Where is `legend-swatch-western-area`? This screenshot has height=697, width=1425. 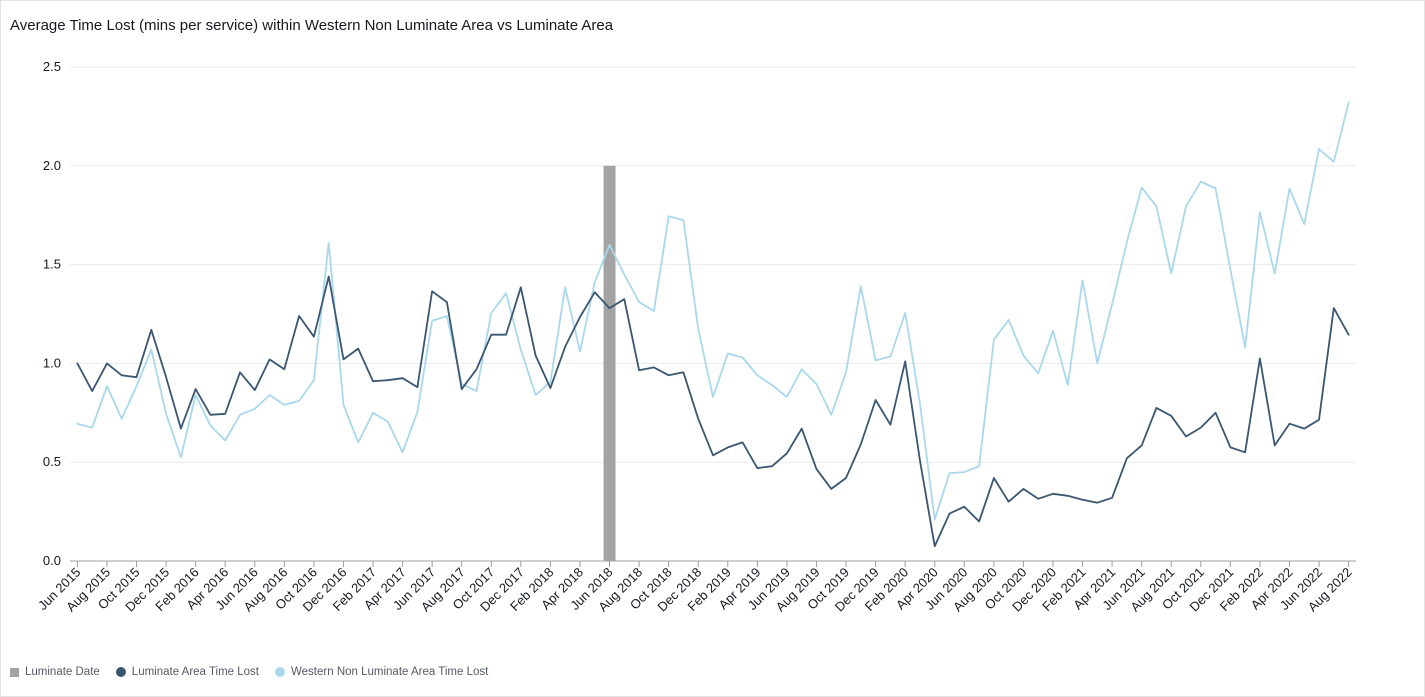
legend-swatch-western-area is located at coordinates (280, 672).